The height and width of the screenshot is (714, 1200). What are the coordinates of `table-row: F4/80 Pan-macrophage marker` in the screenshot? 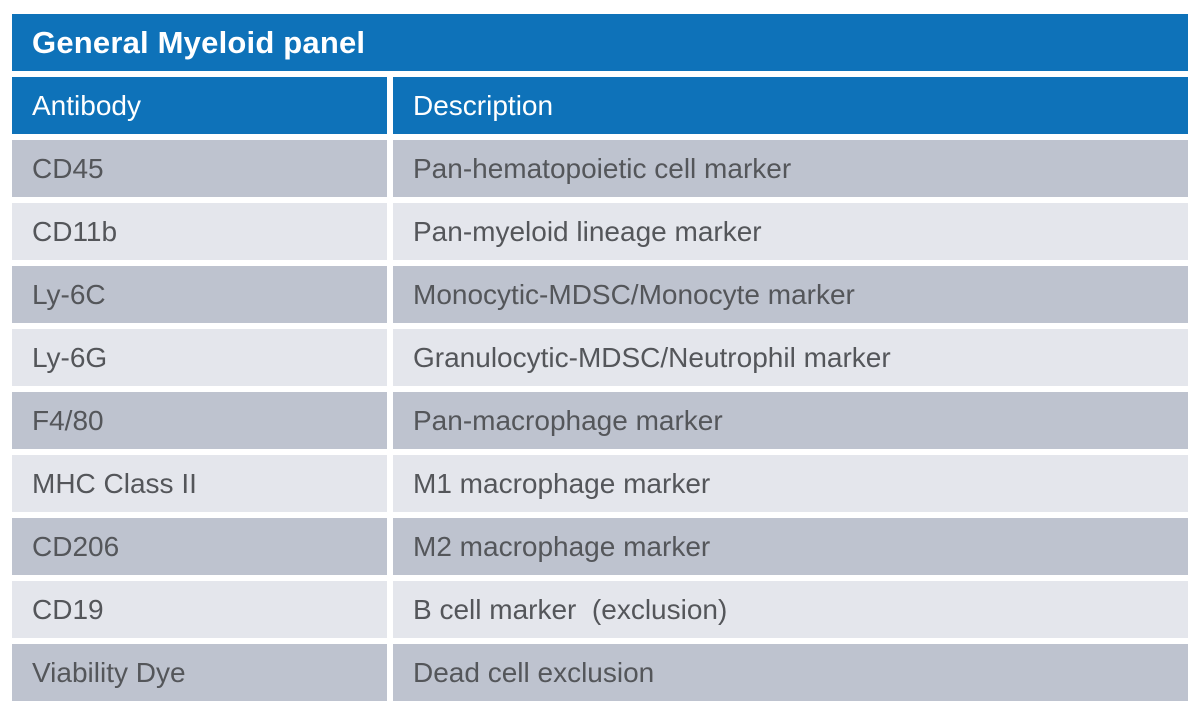 It's located at (600, 420).